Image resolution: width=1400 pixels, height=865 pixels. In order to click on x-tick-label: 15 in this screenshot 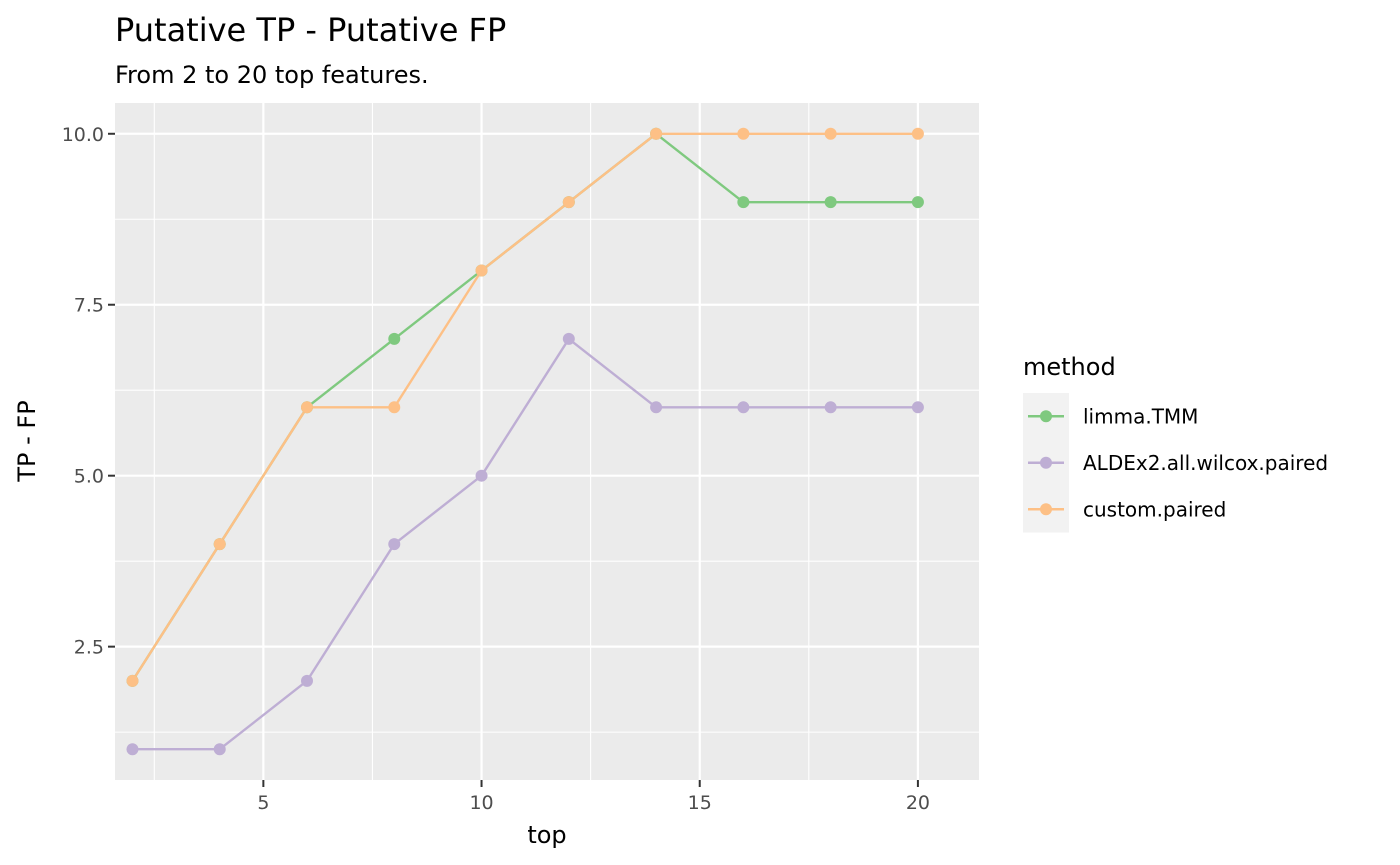, I will do `click(700, 803)`.